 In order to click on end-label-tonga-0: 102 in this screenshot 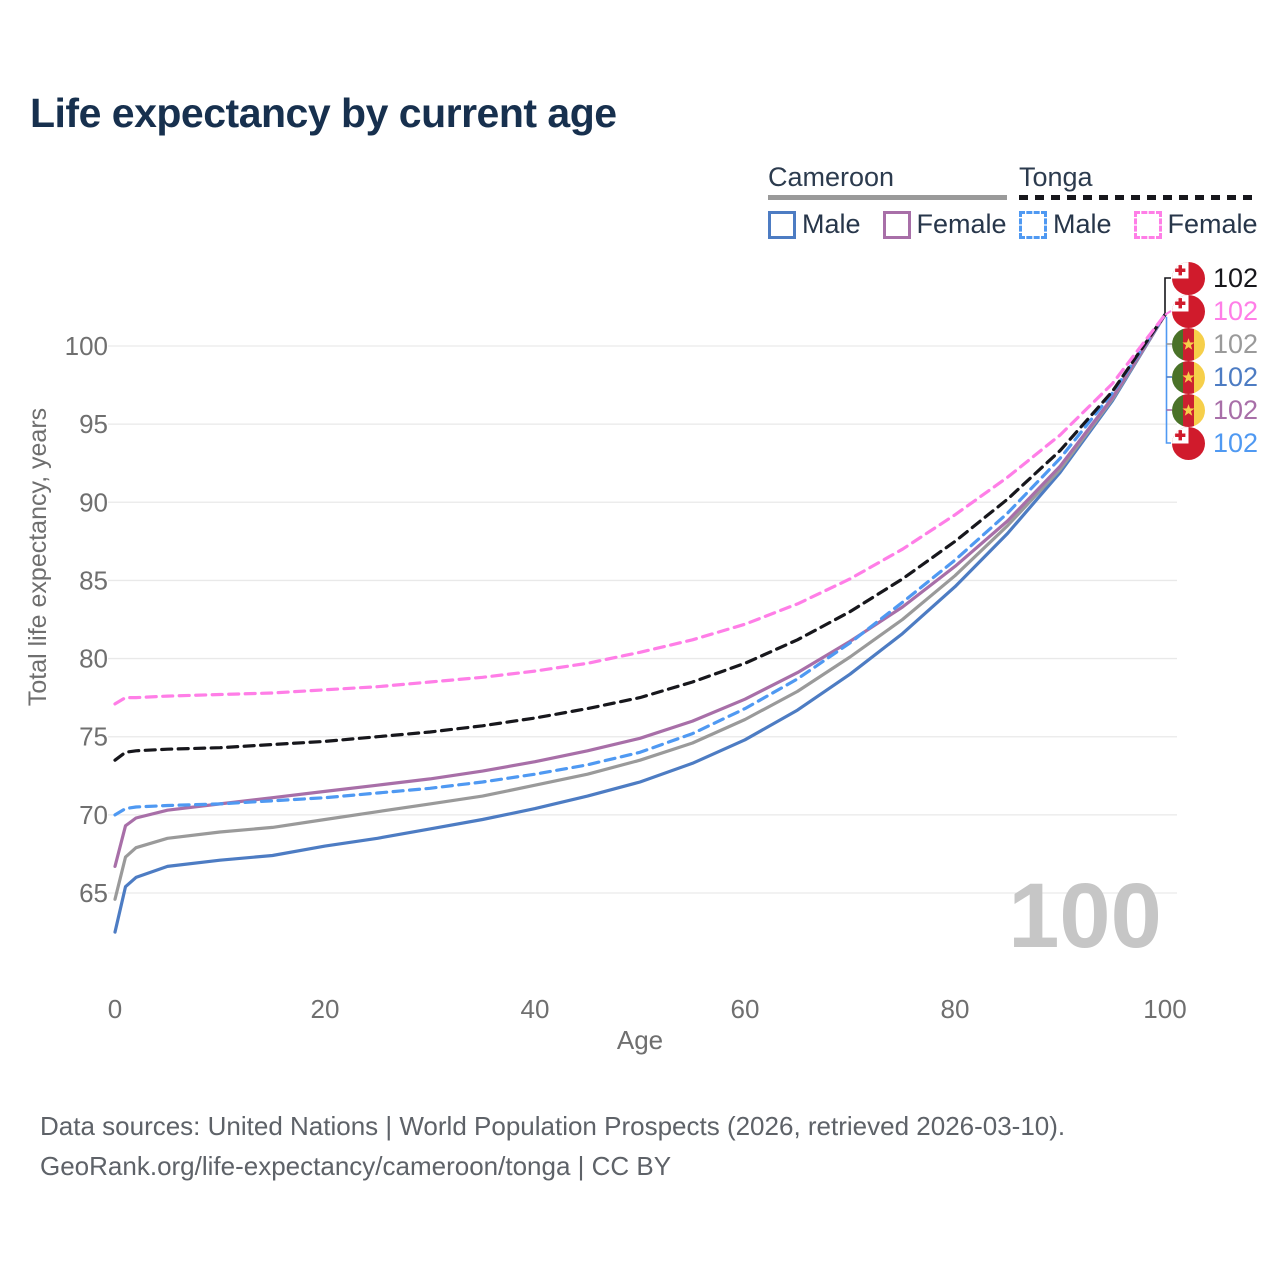, I will do `click(1215, 278)`.